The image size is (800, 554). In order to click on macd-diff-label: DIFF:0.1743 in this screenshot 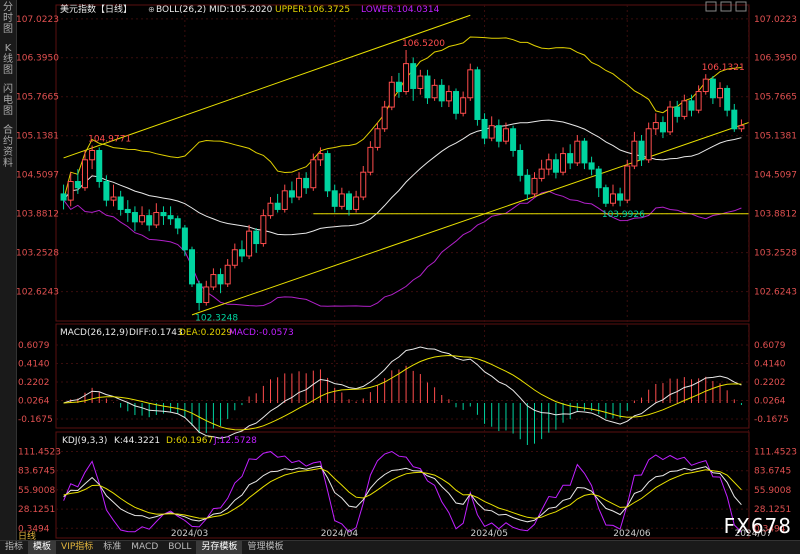, I will do `click(156, 333)`.